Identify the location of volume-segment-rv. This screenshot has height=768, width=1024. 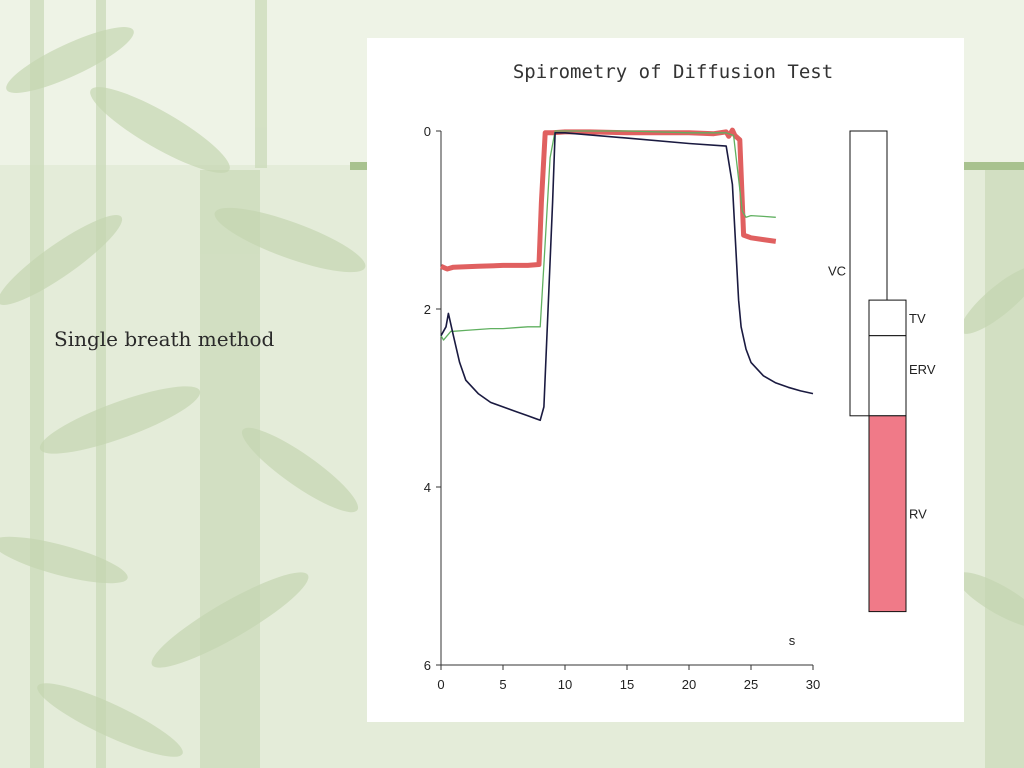
(887, 514).